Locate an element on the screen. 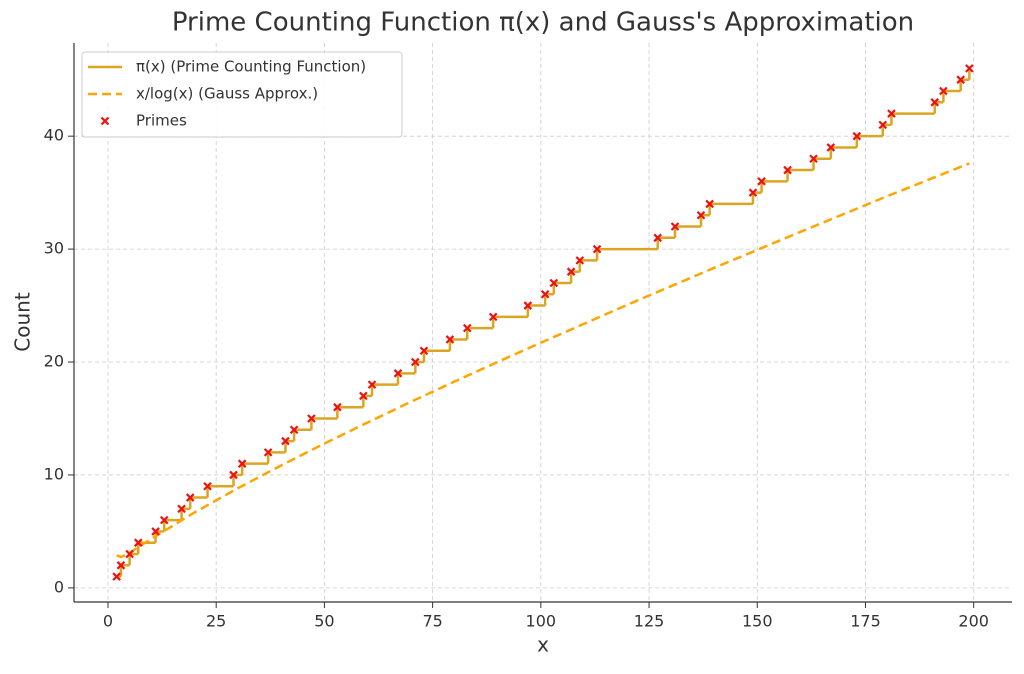  x-tick-label: 100 is located at coordinates (541, 621).